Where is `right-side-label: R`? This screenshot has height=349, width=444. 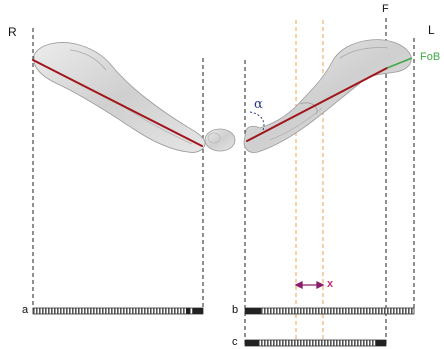
right-side-label: R is located at coordinates (12, 32).